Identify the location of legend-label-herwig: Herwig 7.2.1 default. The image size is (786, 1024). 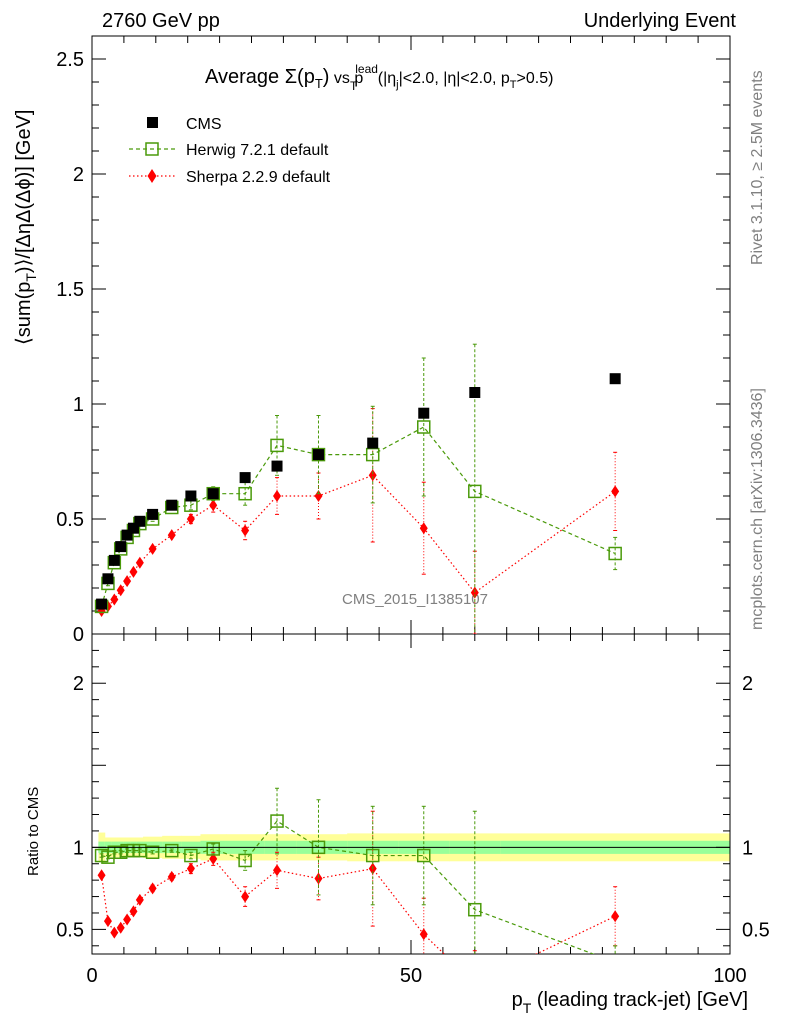
(257, 150).